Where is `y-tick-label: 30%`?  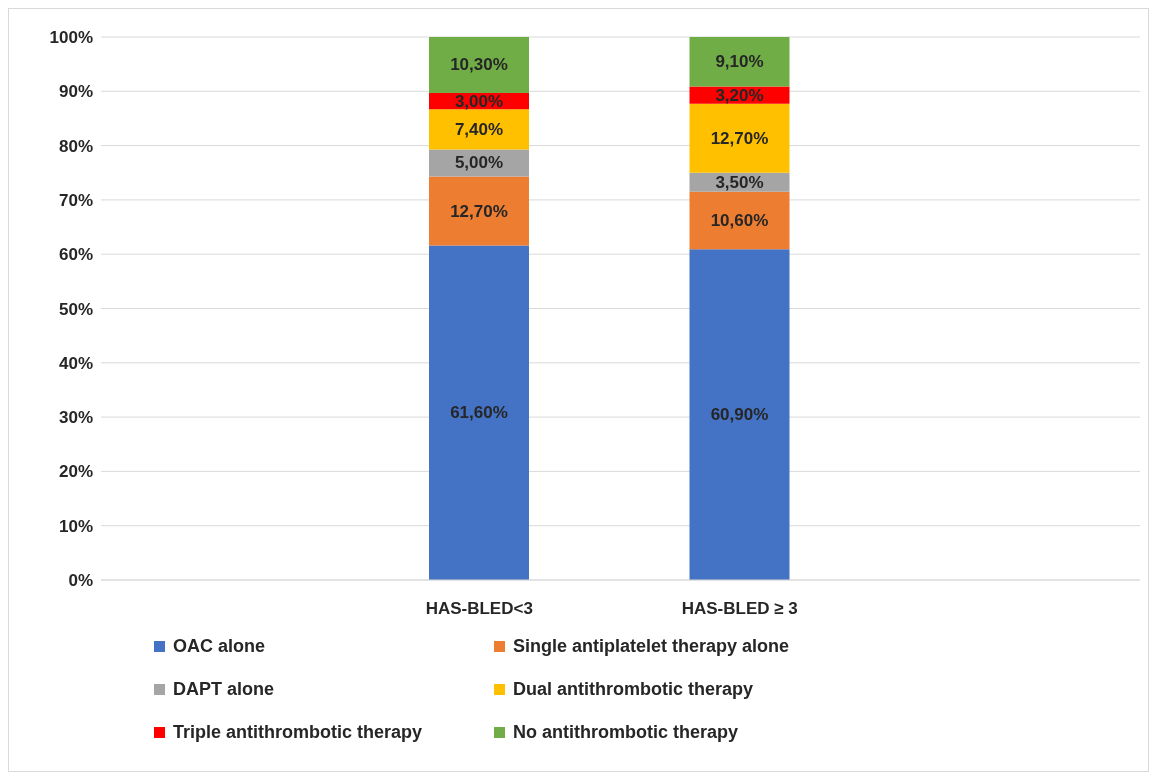
y-tick-label: 30% is located at coordinates (75, 418).